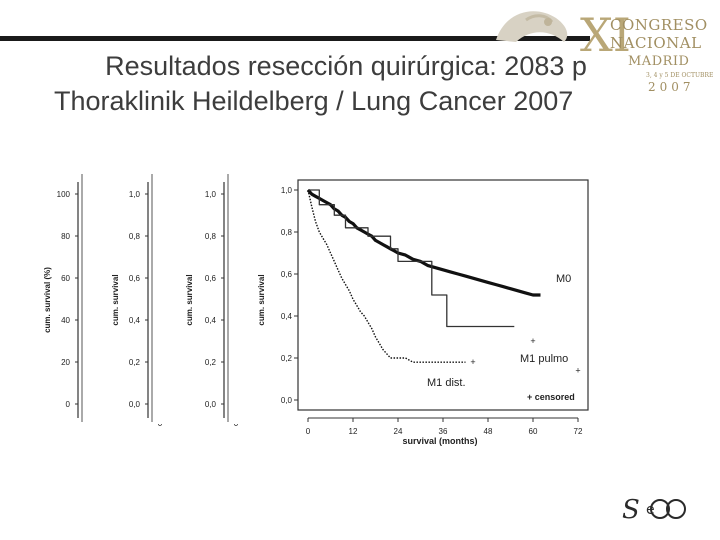 The width and height of the screenshot is (720, 540). What do you see at coordinates (488, 431) in the screenshot?
I see `x-tick-label: 48` at bounding box center [488, 431].